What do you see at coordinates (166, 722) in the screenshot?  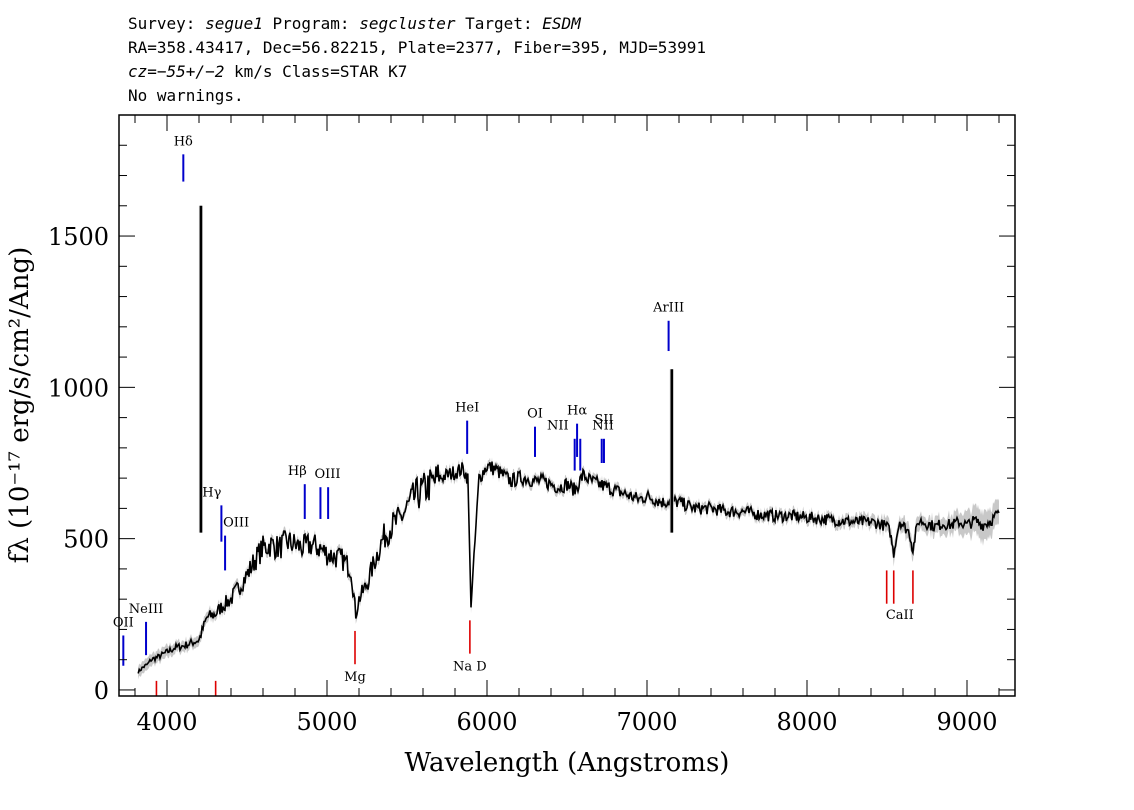 I see `x-tick-label: 4000` at bounding box center [166, 722].